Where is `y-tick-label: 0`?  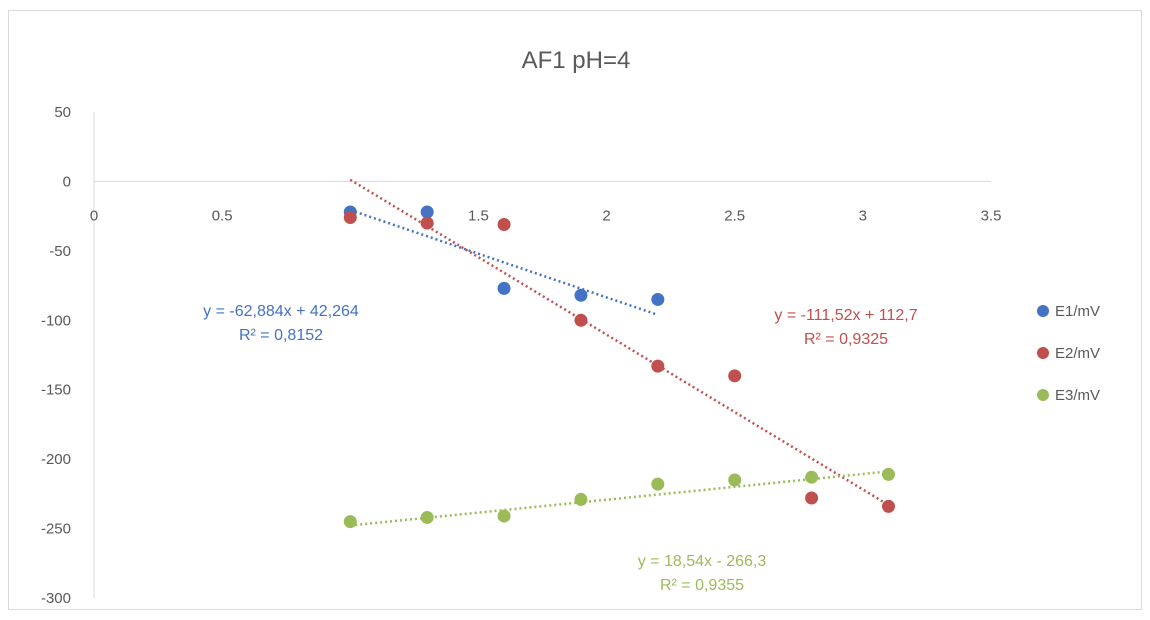
y-tick-label: 0 is located at coordinates (67, 181).